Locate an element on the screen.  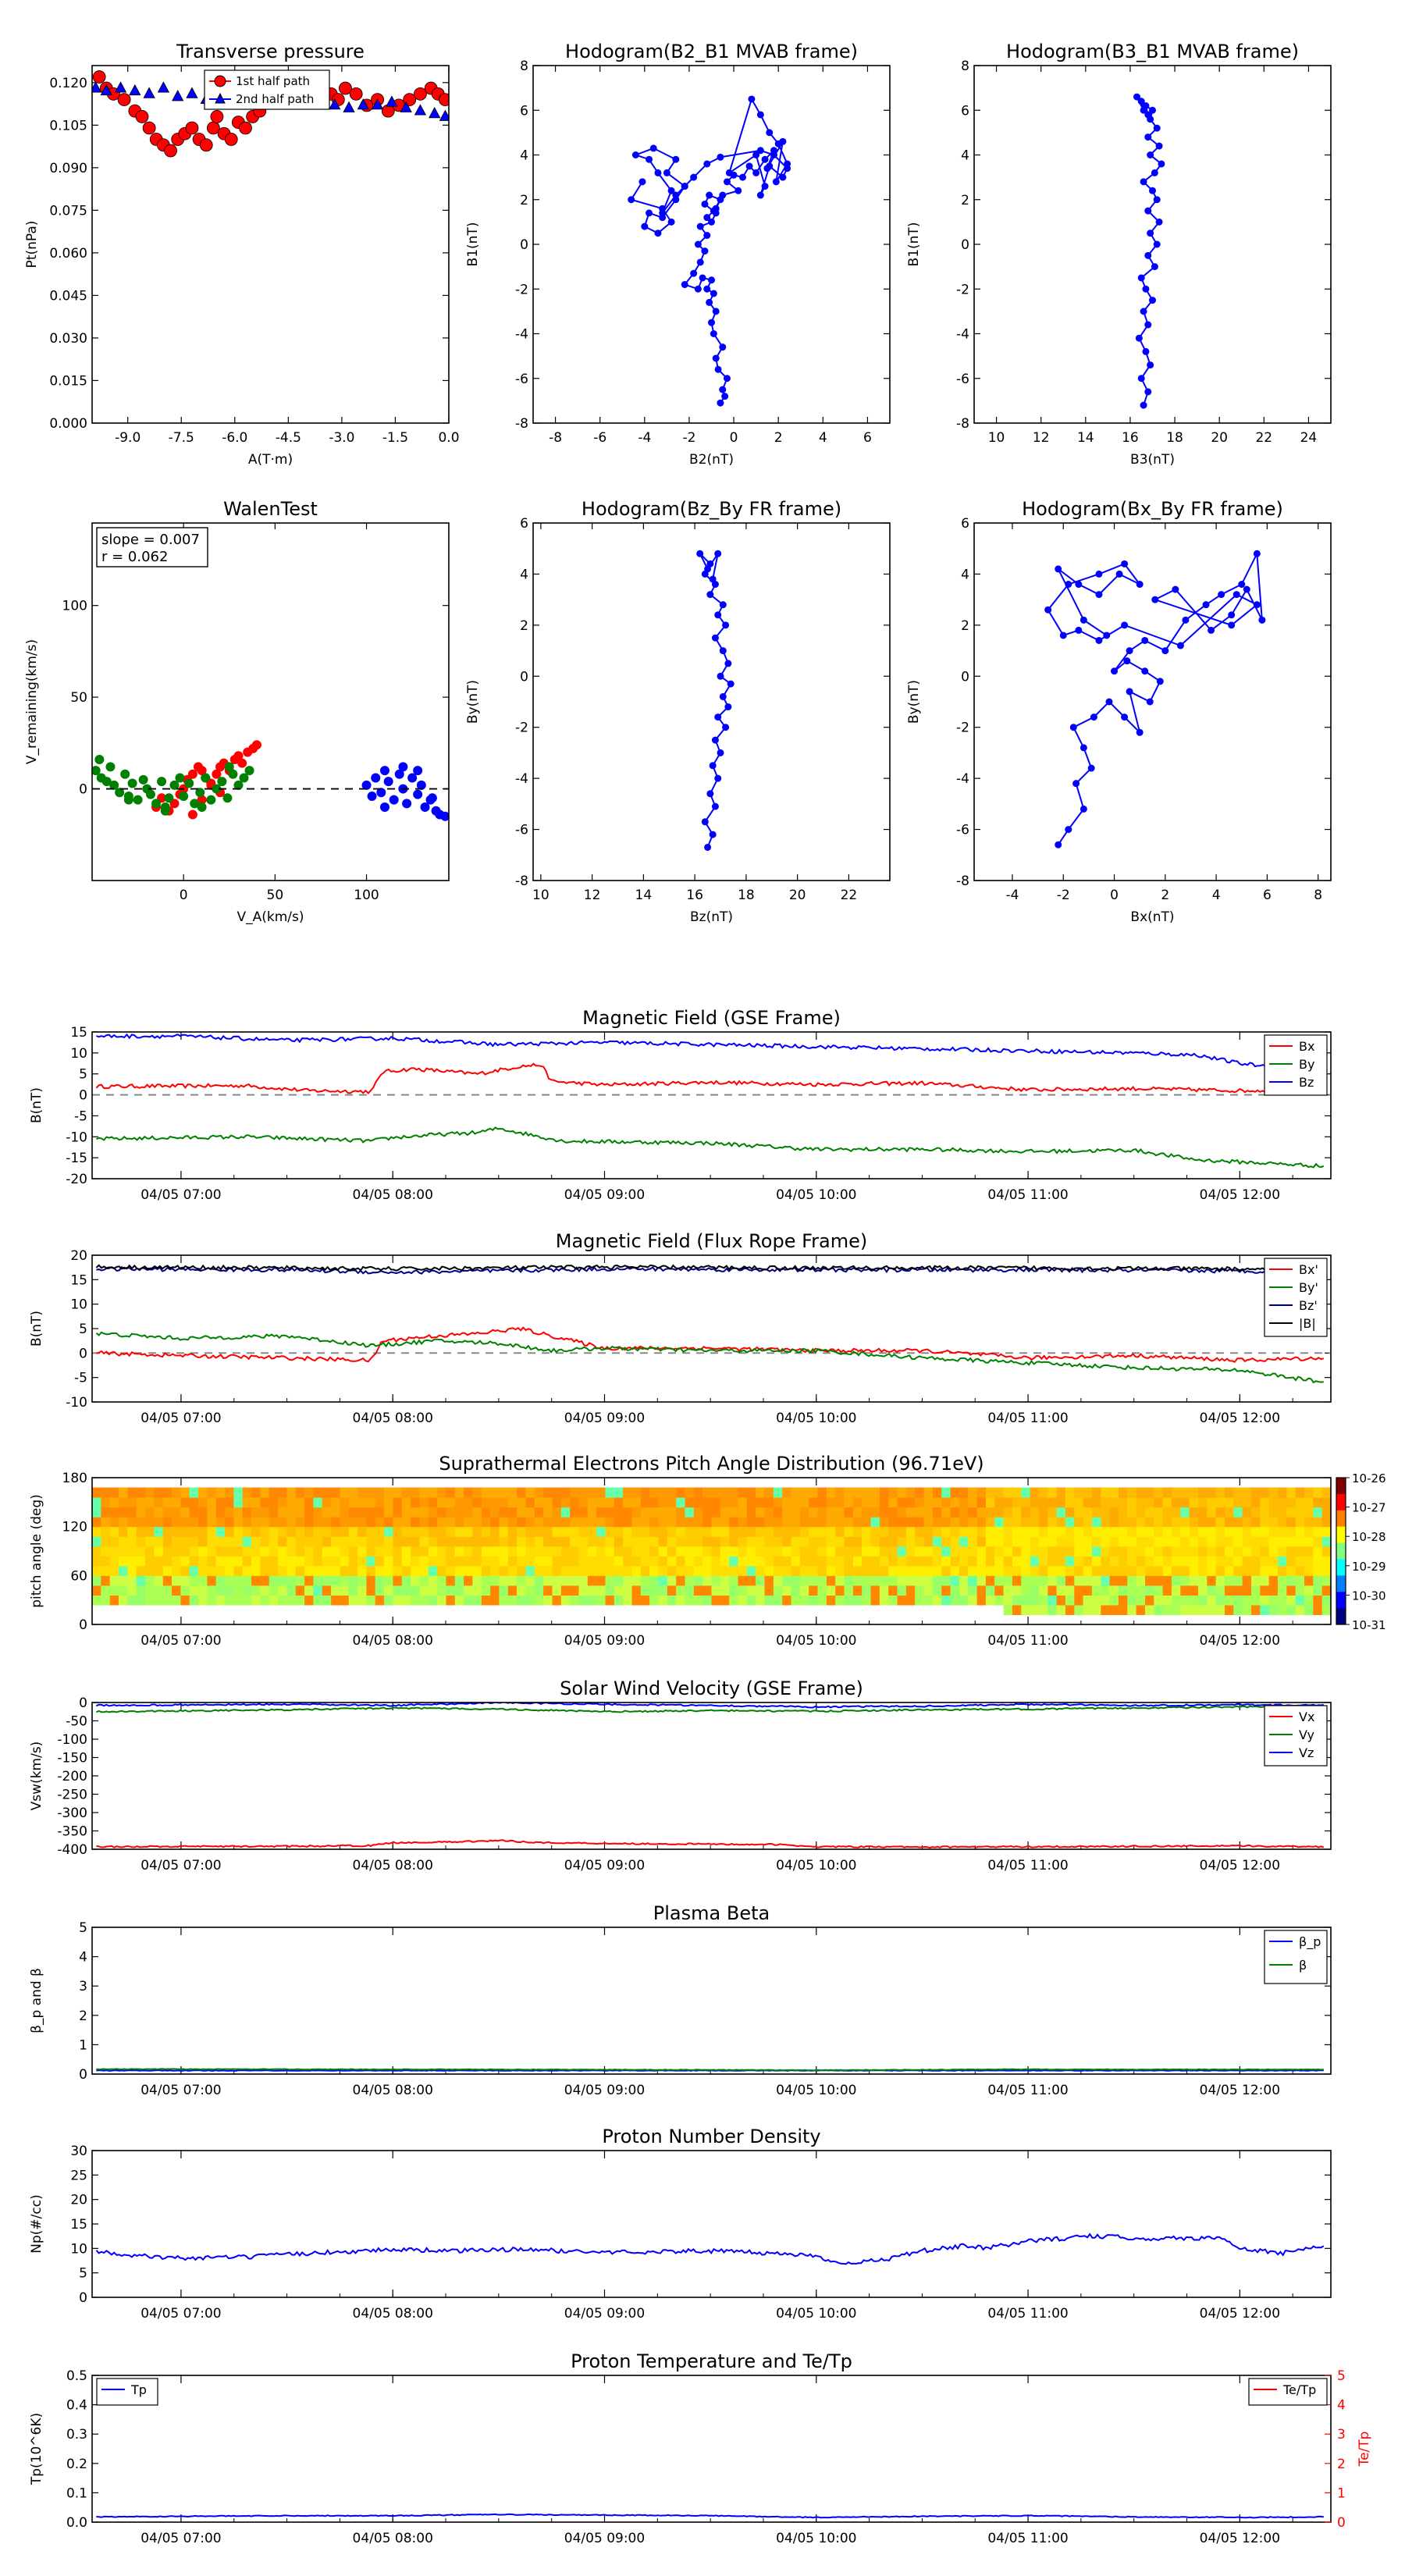
y-tick-label: 0 is located at coordinates (83, 1625).